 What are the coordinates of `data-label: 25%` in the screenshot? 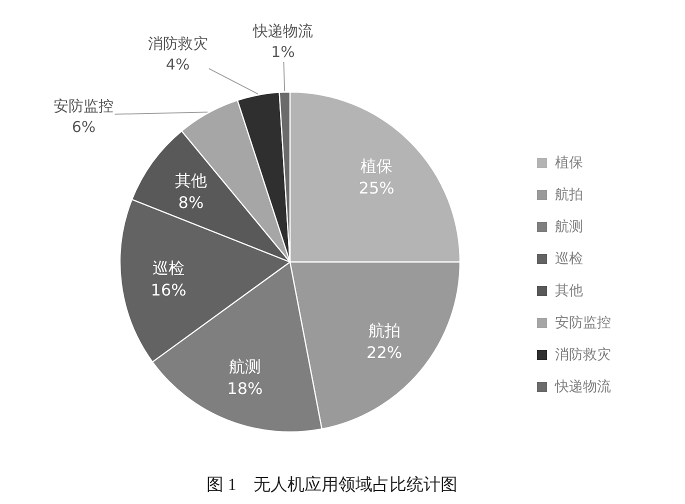 It's located at (376, 188).